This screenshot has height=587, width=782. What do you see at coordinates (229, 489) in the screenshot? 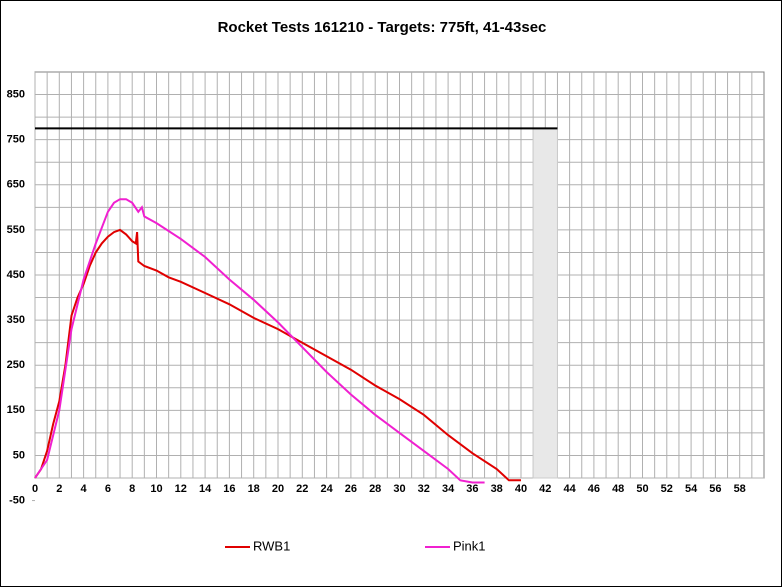
I see `x-tick-label: 16` at bounding box center [229, 489].